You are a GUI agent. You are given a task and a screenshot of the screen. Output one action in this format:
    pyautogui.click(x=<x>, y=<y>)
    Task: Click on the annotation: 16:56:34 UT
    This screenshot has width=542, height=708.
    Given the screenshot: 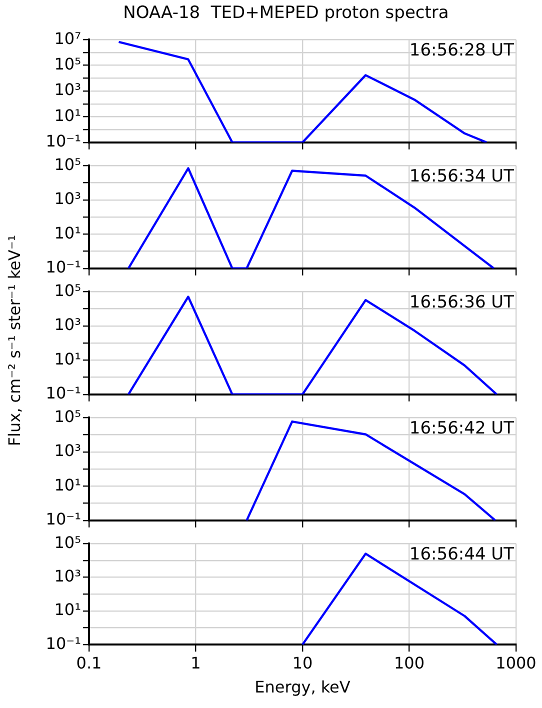 What is the action you would take?
    pyautogui.click(x=462, y=176)
    